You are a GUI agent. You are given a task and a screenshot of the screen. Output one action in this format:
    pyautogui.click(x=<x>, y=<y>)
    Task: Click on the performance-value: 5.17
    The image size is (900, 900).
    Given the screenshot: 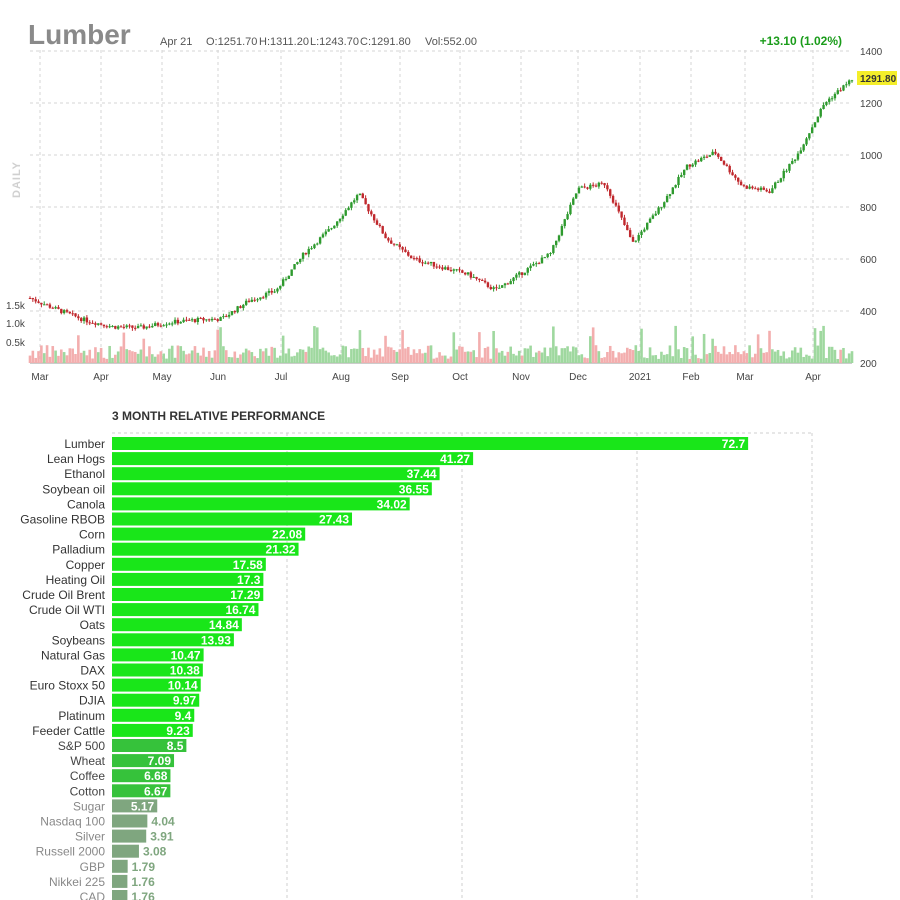 What is the action you would take?
    pyautogui.click(x=143, y=806)
    